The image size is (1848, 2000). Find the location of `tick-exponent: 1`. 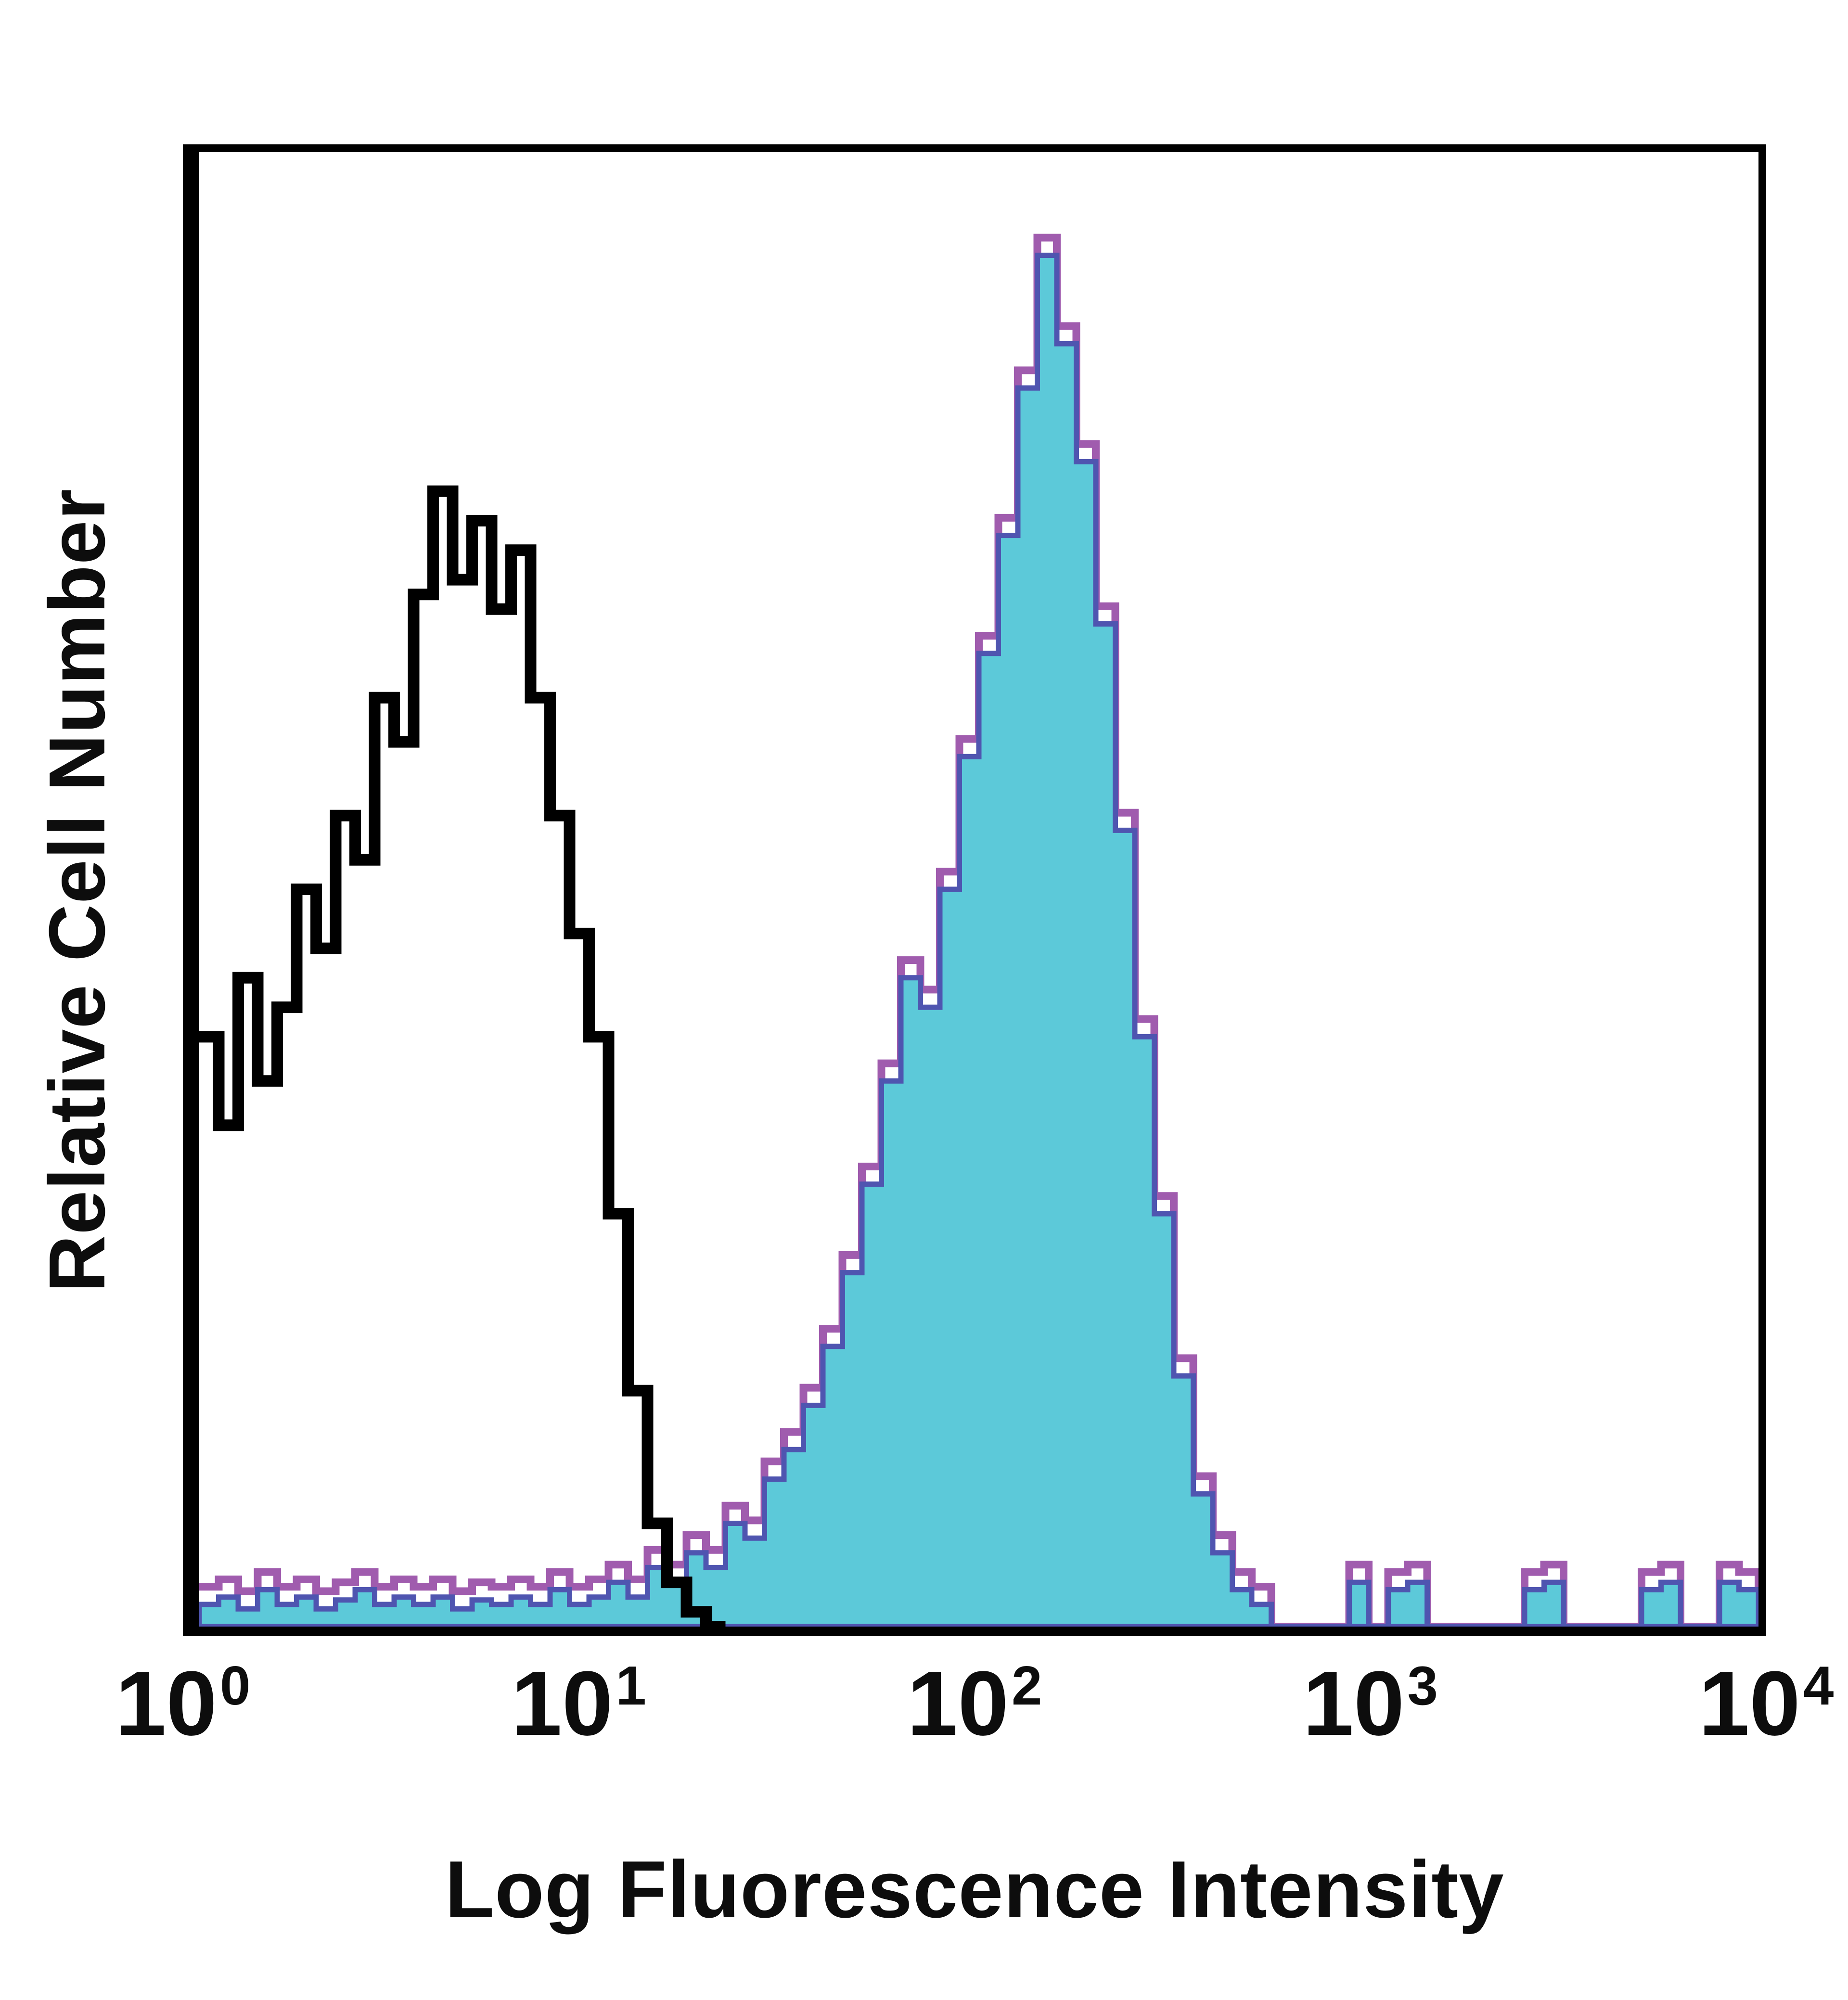

tick-exponent: 1 is located at coordinates (631, 1686).